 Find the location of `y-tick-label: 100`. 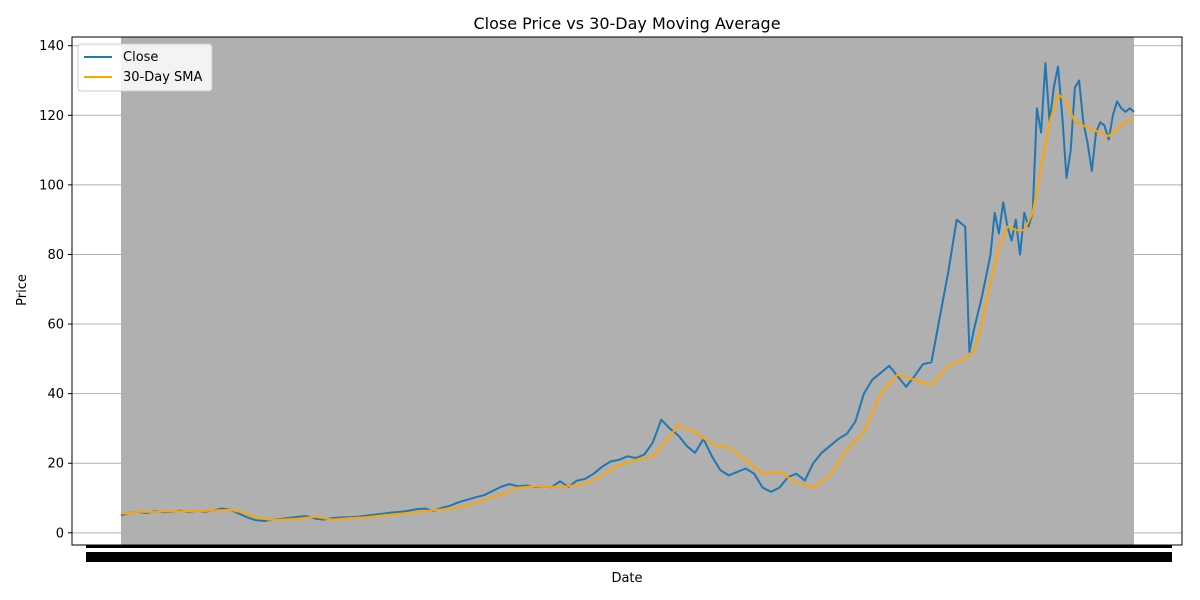

y-tick-label: 100 is located at coordinates (51, 185).